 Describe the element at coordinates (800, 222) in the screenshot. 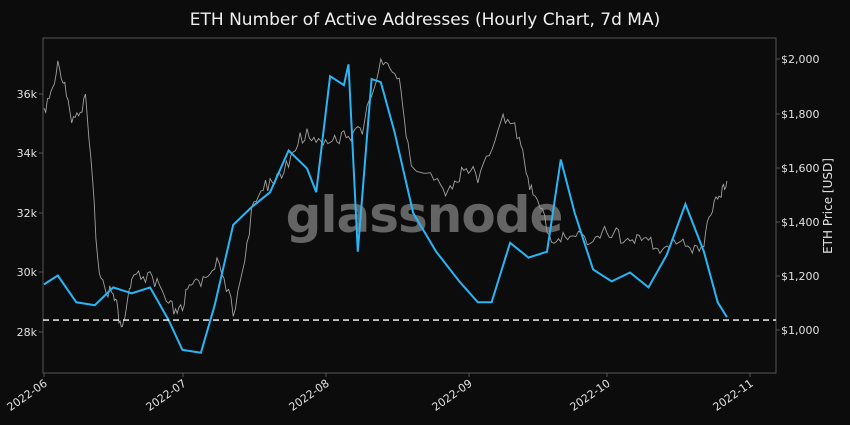

I see `right-tick-label: $1,400` at that location.